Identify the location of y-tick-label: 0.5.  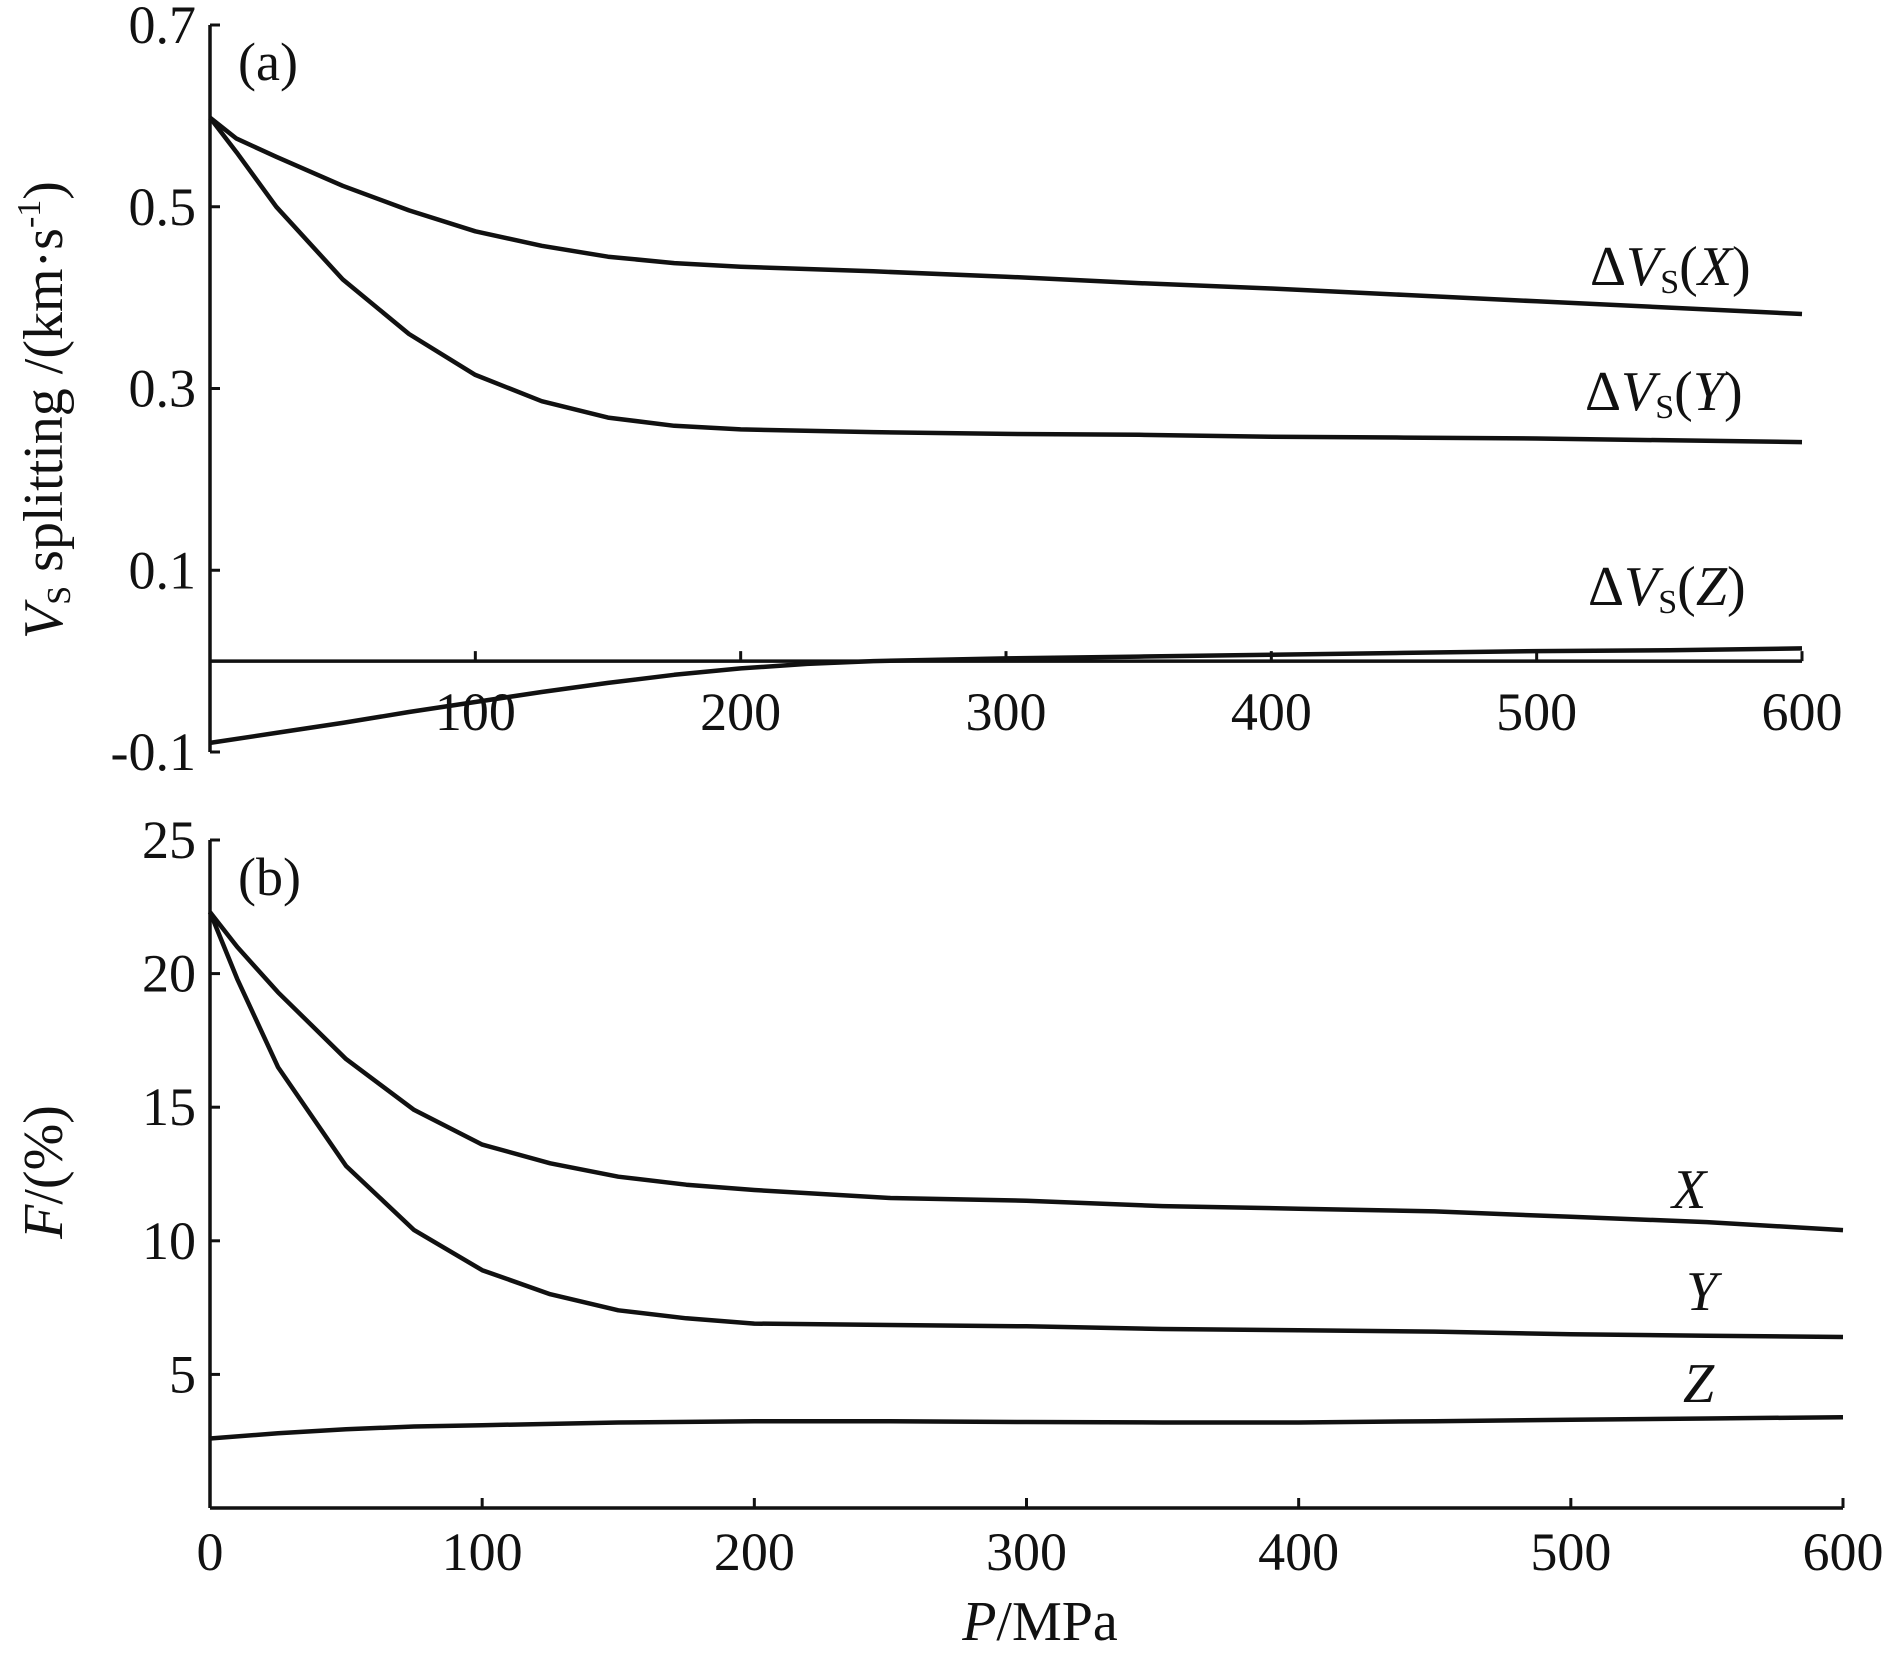
(163, 207).